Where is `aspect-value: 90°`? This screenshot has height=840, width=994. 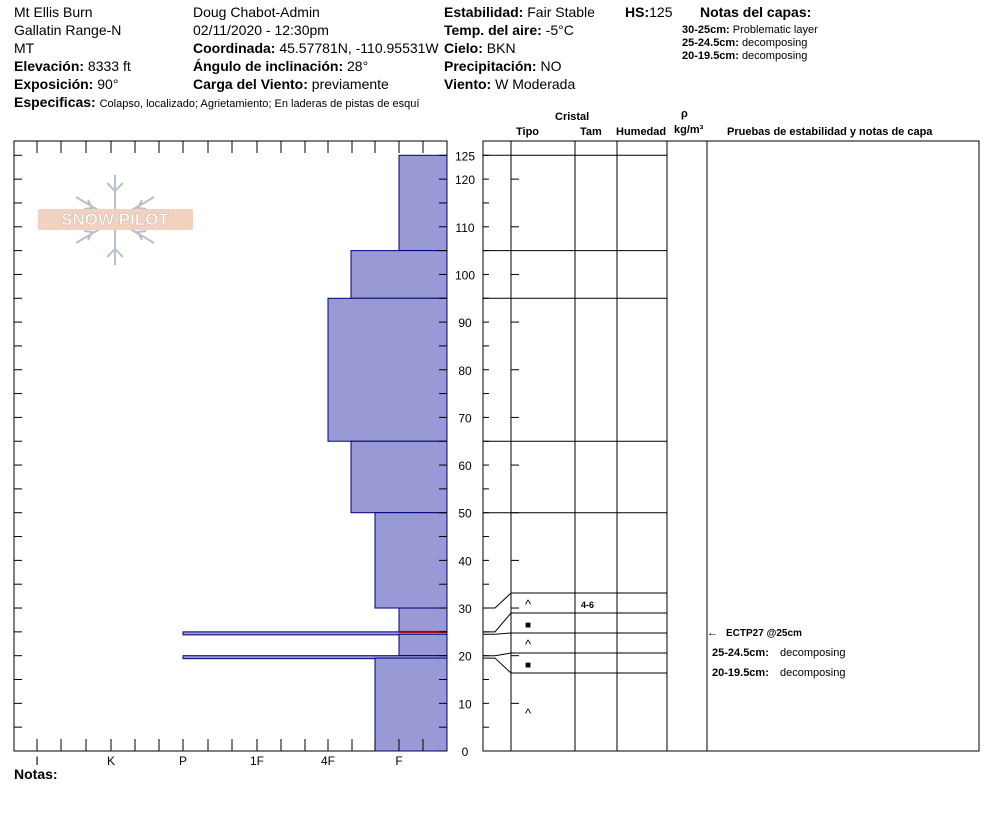
aspect-value: 90° is located at coordinates (108, 84).